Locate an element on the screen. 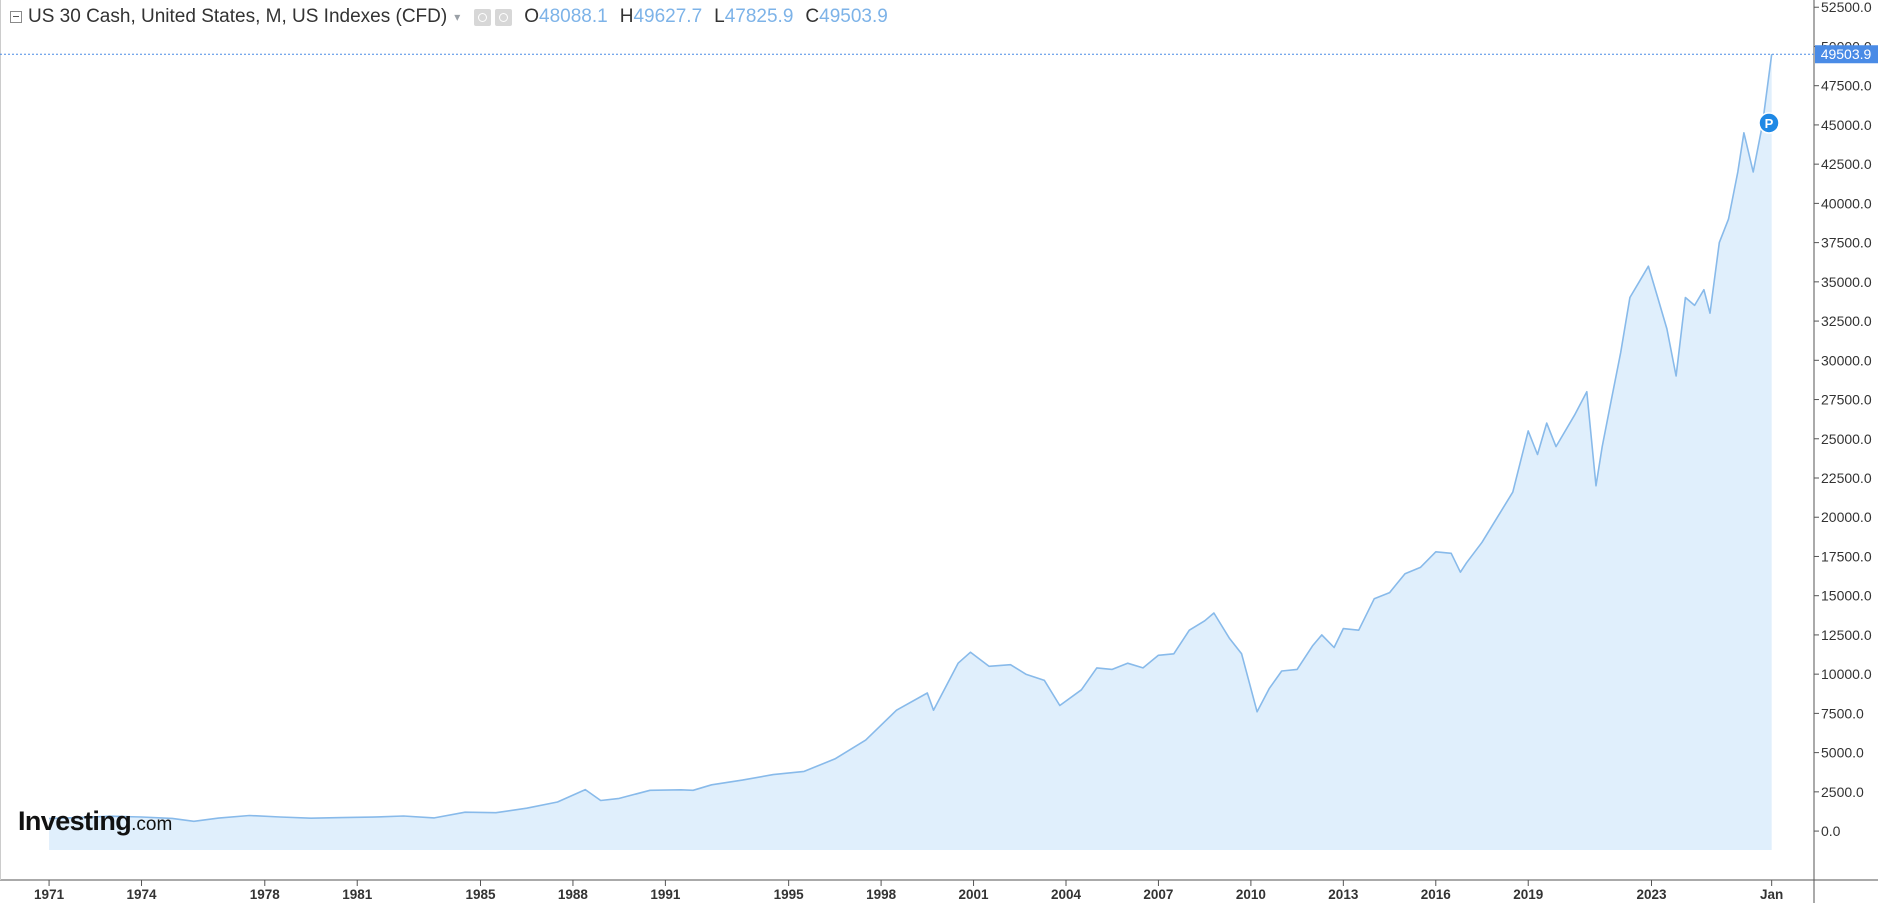 The width and height of the screenshot is (1878, 903). y-tick-label: 0.0 is located at coordinates (1831, 831).